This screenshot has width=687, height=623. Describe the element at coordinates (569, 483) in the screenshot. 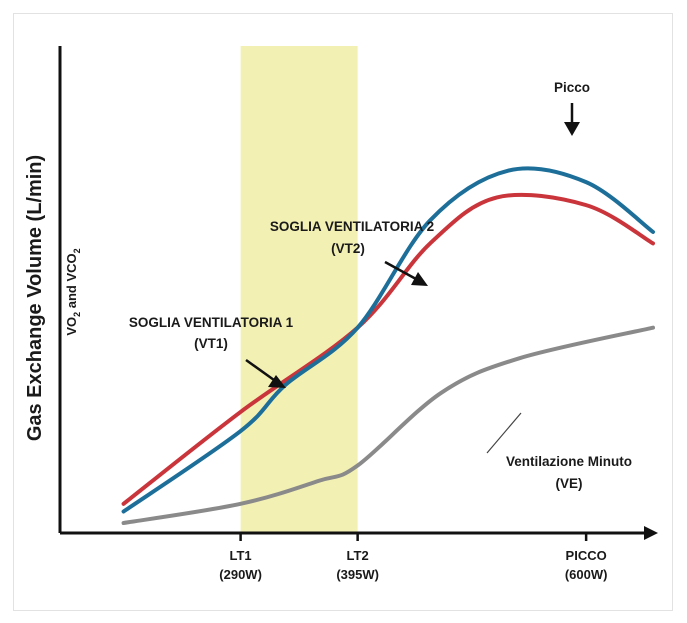

I see `ve-label-line2: (VE)` at that location.